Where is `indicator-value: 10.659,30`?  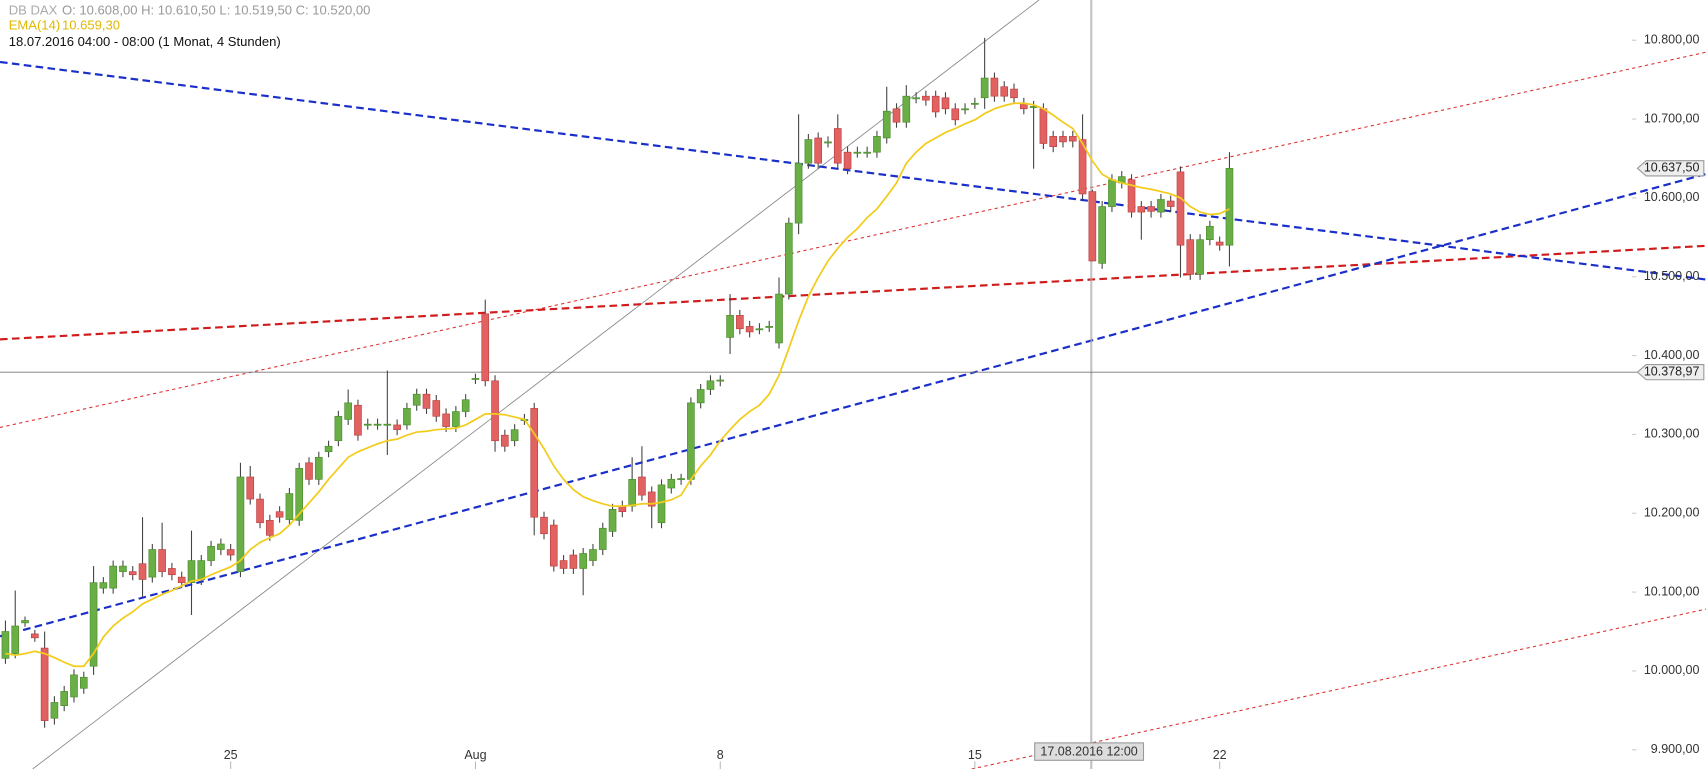 indicator-value: 10.659,30 is located at coordinates (91, 25).